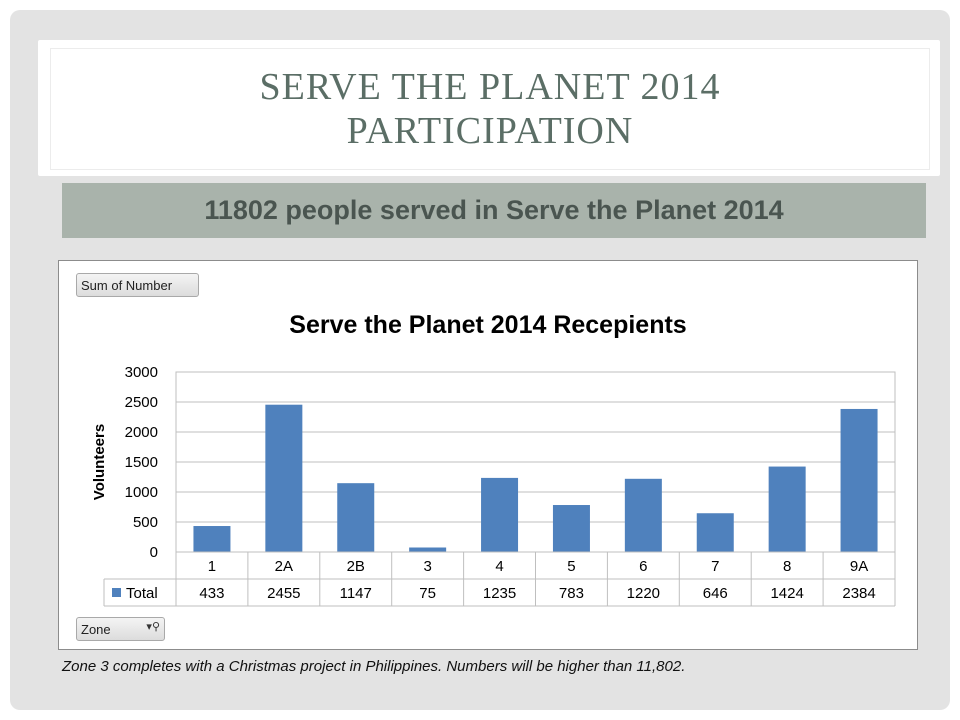 Image resolution: width=960 pixels, height=720 pixels. Describe the element at coordinates (571, 593) in the screenshot. I see `data-label-5: 783` at that location.